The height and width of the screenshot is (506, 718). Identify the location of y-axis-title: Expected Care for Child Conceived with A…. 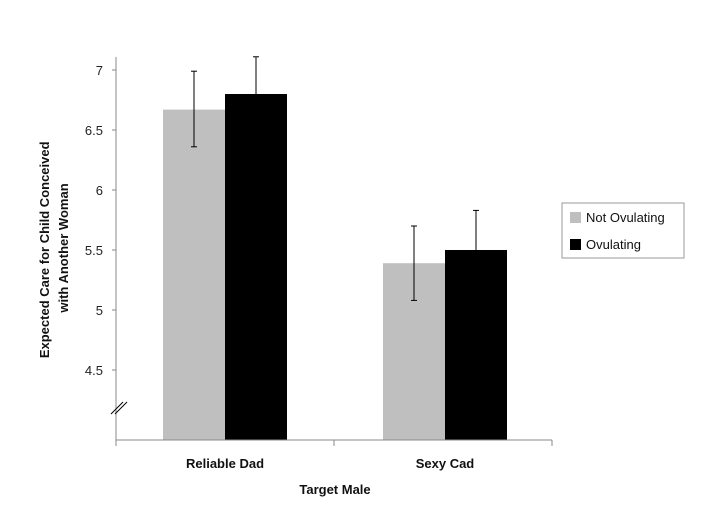
(54, 248).